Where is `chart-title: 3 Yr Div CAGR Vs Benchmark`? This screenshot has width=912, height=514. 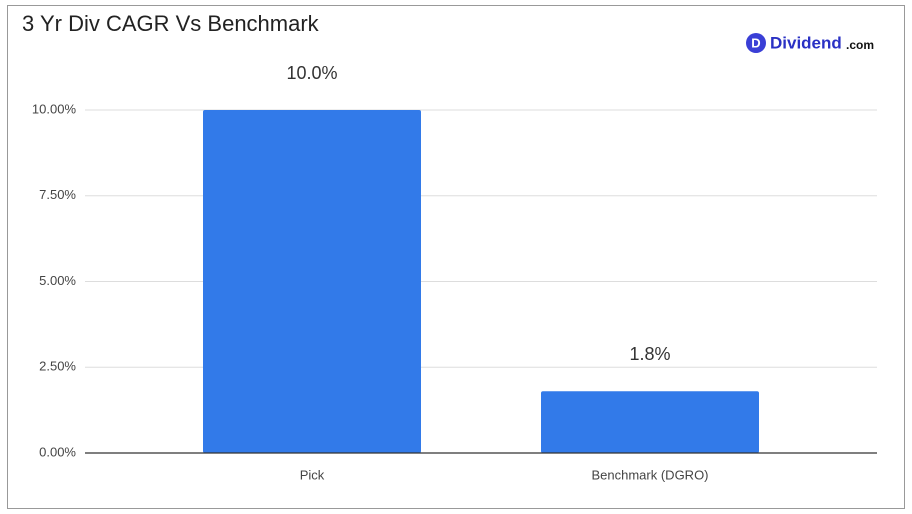 chart-title: 3 Yr Div CAGR Vs Benchmark is located at coordinates (171, 23).